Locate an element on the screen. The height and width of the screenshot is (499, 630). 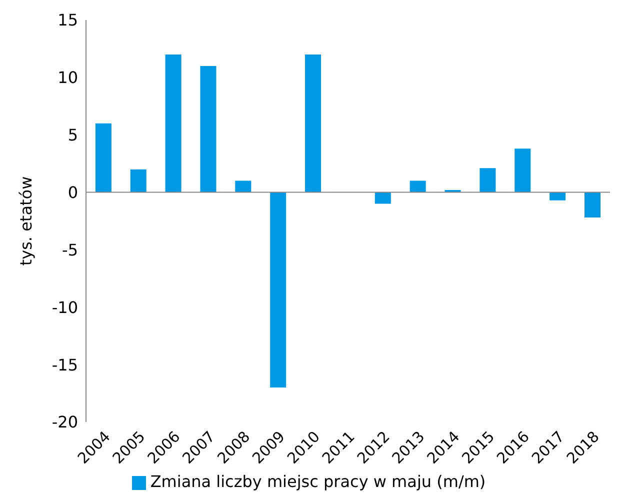
y-tick-label: -5 is located at coordinates (70, 250).